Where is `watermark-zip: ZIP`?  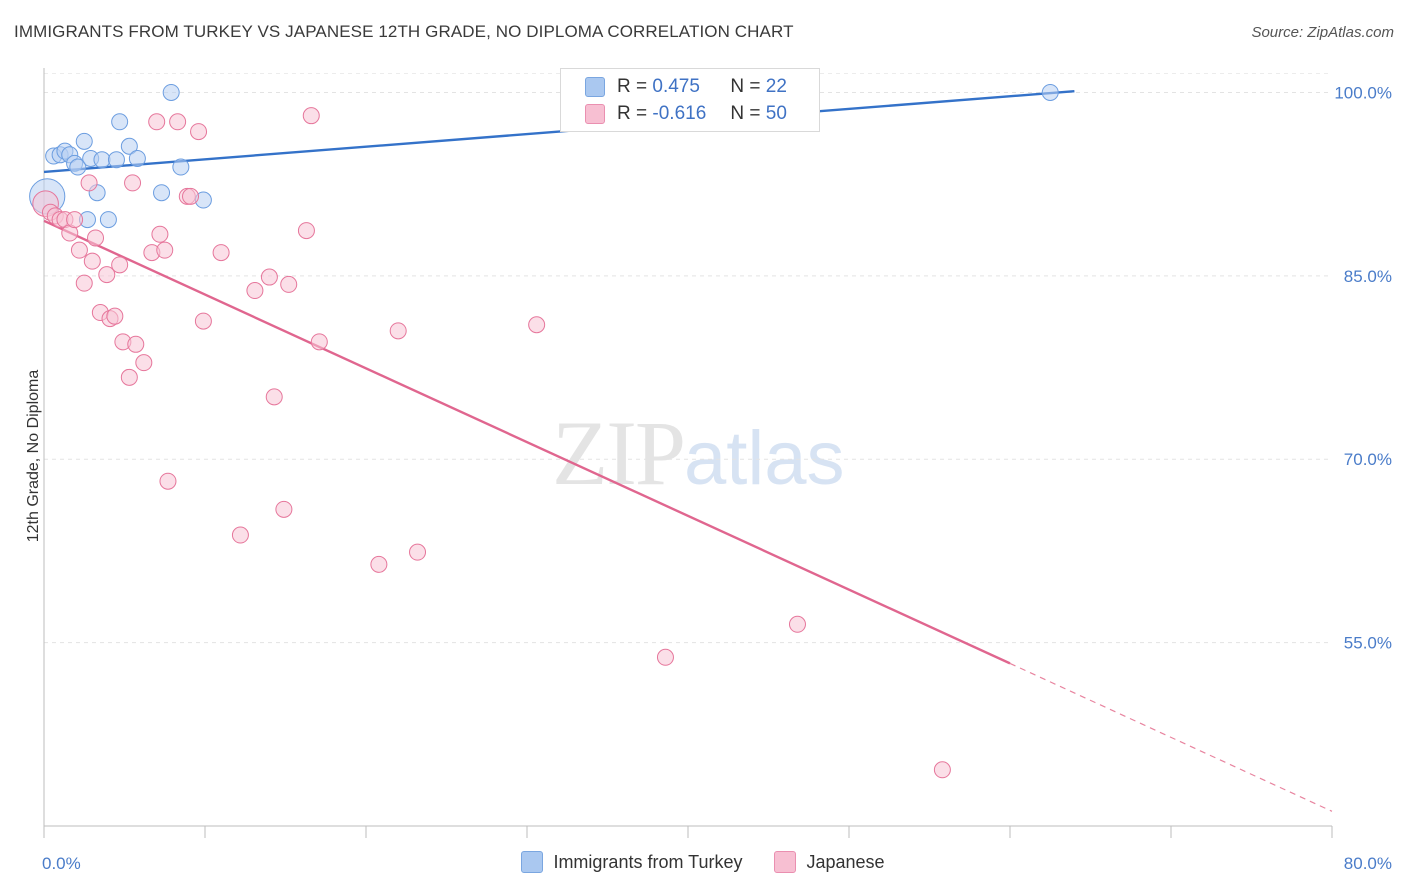 watermark-zip: ZIP is located at coordinates (619, 453).